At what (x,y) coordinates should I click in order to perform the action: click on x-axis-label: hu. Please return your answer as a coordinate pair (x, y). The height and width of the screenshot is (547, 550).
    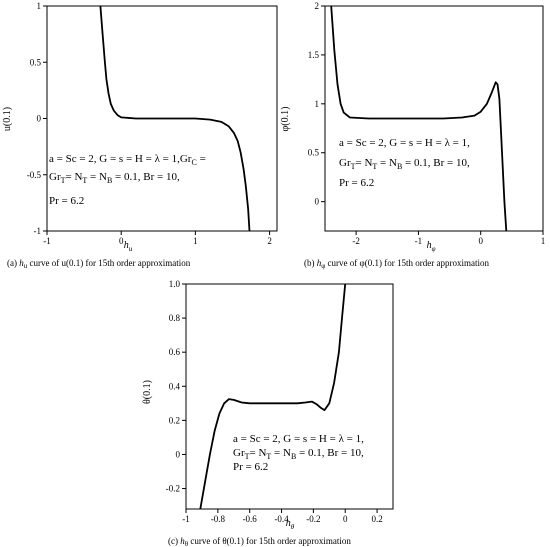
    Looking at the image, I should click on (128, 246).